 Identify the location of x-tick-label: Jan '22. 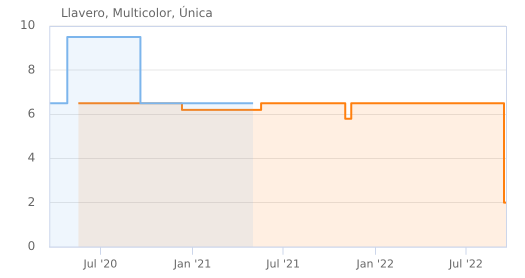
(375, 263).